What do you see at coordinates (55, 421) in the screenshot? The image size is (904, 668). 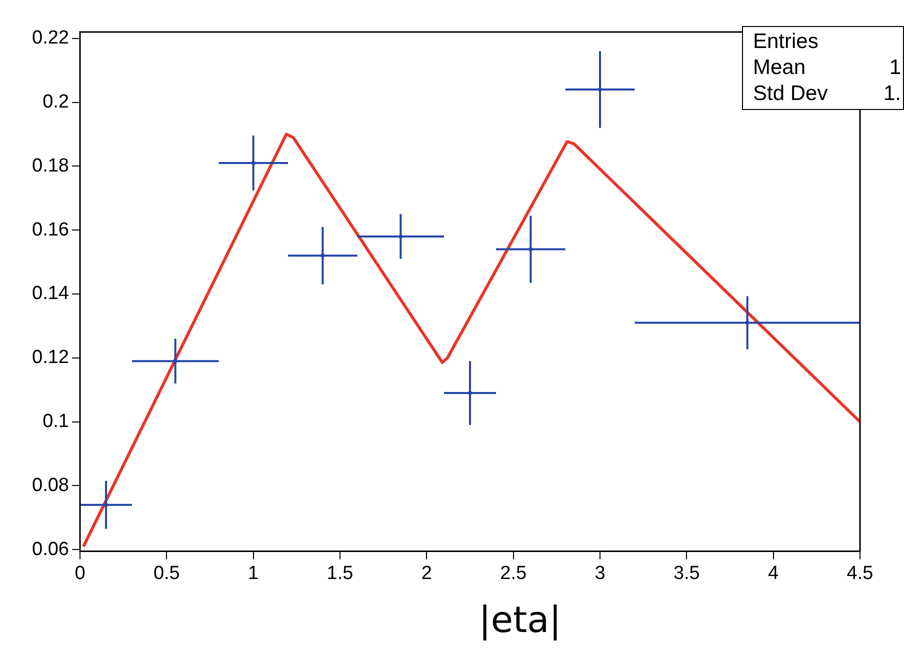 I see `y-tick-label: 0.1` at bounding box center [55, 421].